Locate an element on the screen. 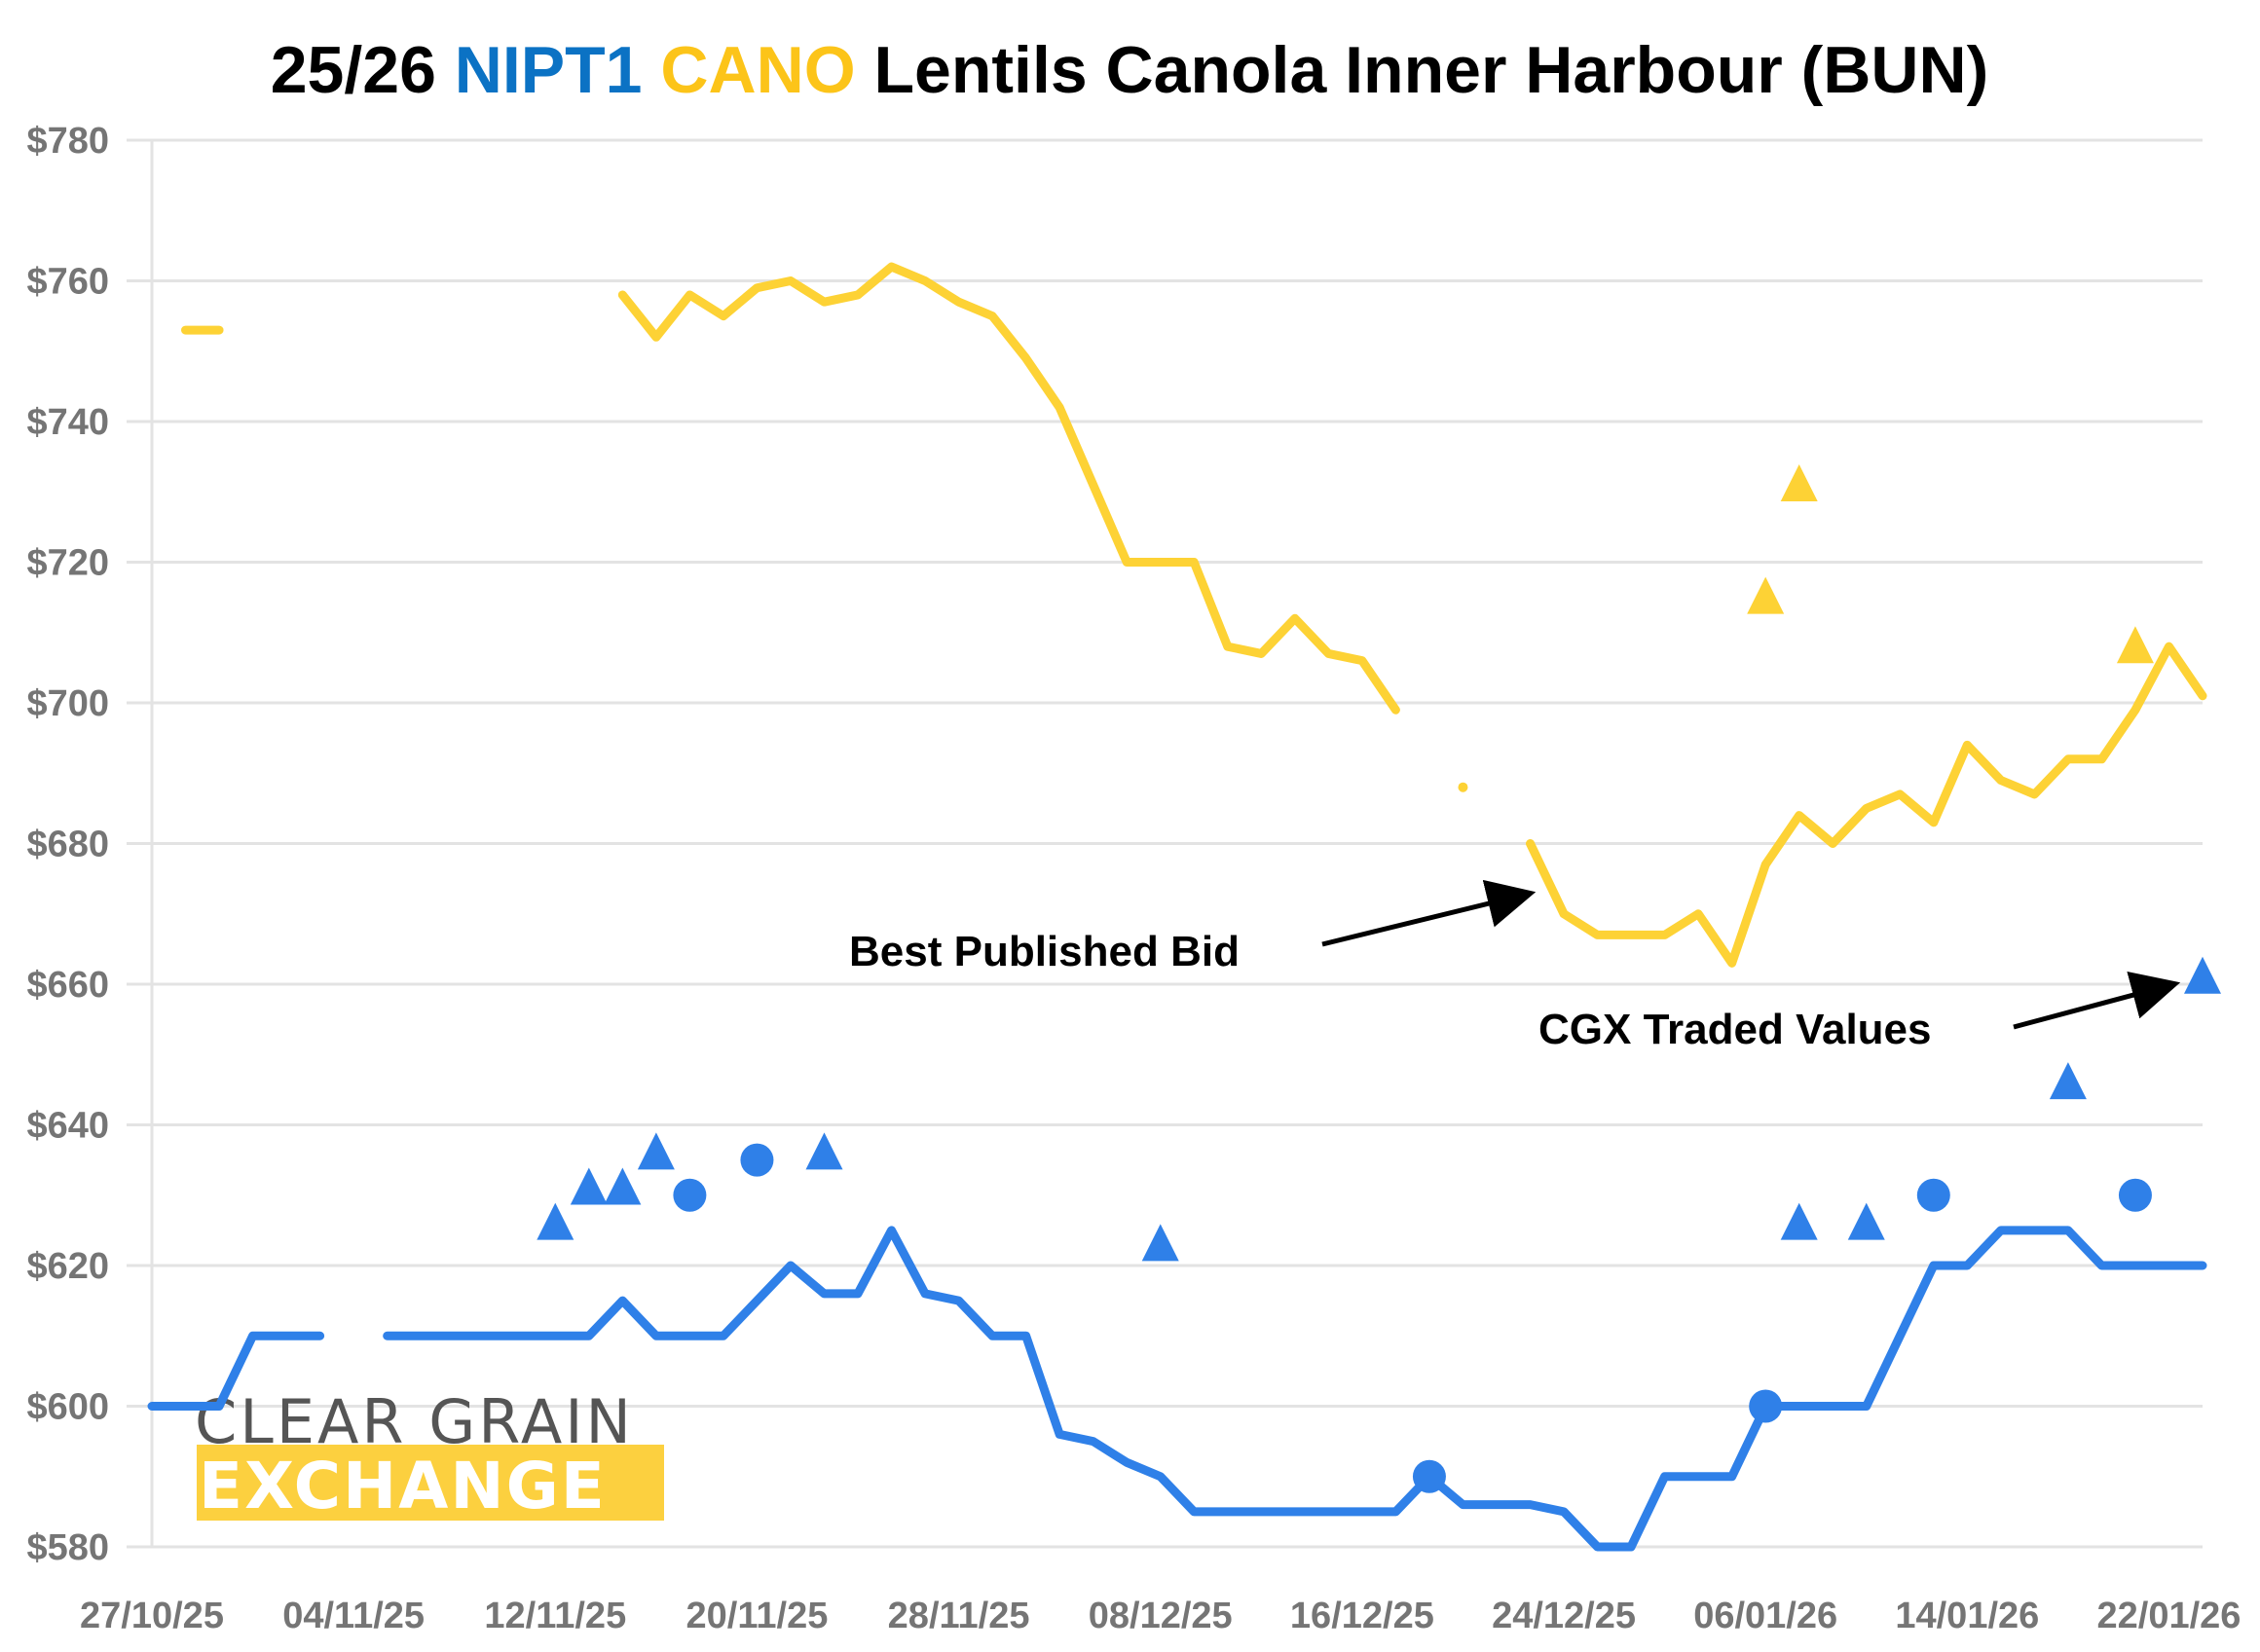 Image resolution: width=2260 pixels, height=1652 pixels. x-tick-label: 27/10/25 is located at coordinates (152, 1616).